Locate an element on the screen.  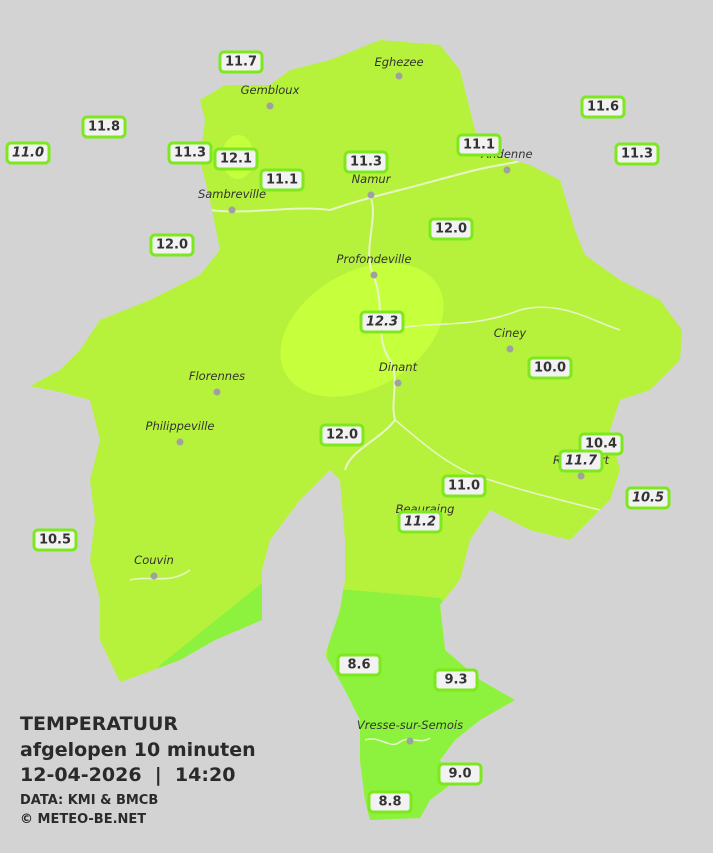
station-reading: 8.6 is located at coordinates (358, 665).